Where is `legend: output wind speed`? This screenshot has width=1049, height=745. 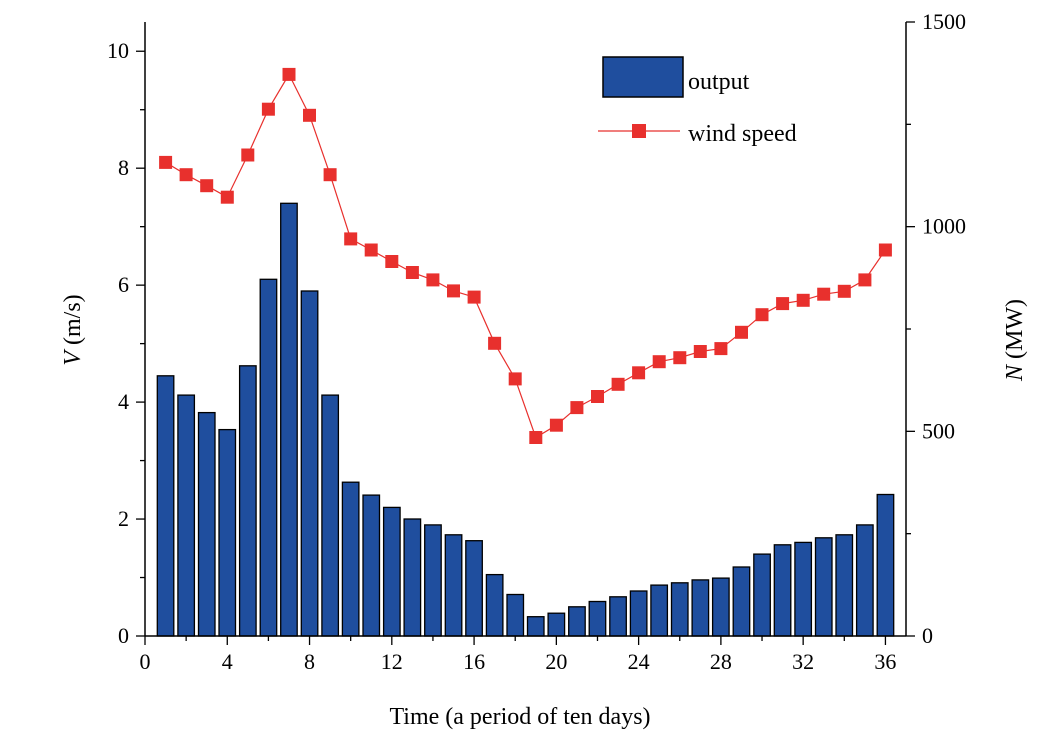 legend: output wind speed is located at coordinates (697, 101).